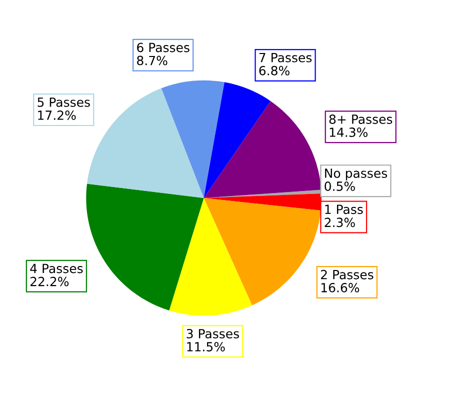 This screenshot has width=474, height=396. What do you see at coordinates (163, 47) in the screenshot?
I see `slice-label: 6 Passes` at bounding box center [163, 47].